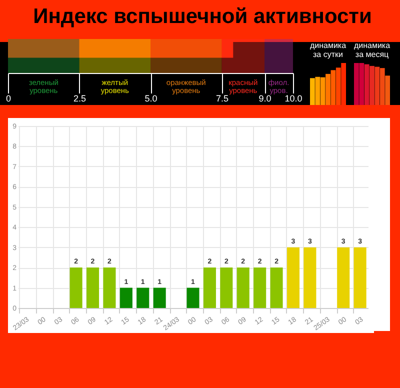 The image size is (400, 388). What do you see at coordinates (372, 50) in the screenshot?
I see `chart-title: динамика за месяц` at bounding box center [372, 50].